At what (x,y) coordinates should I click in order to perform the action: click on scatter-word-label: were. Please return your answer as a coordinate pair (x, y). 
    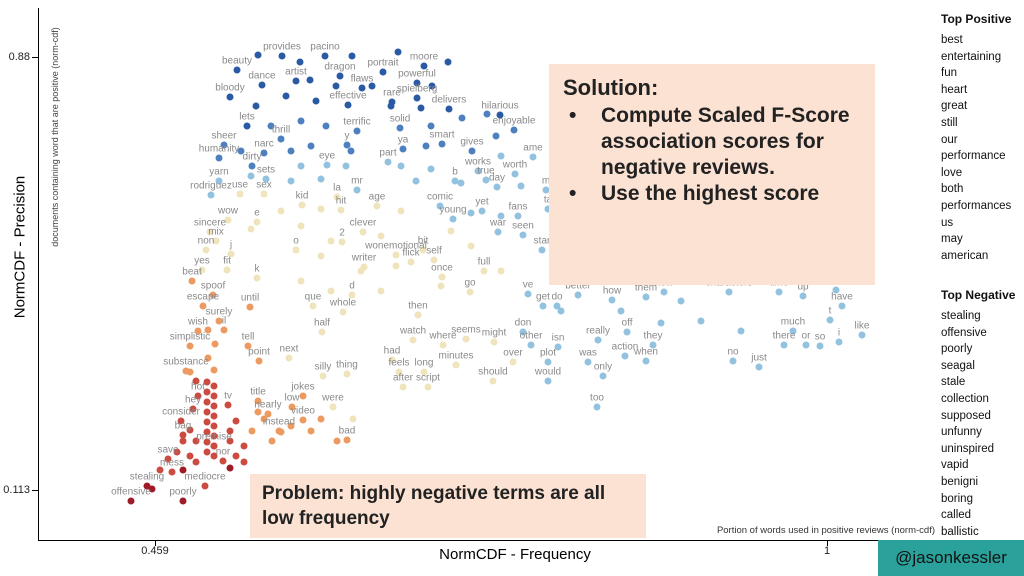
    Looking at the image, I should click on (333, 398).